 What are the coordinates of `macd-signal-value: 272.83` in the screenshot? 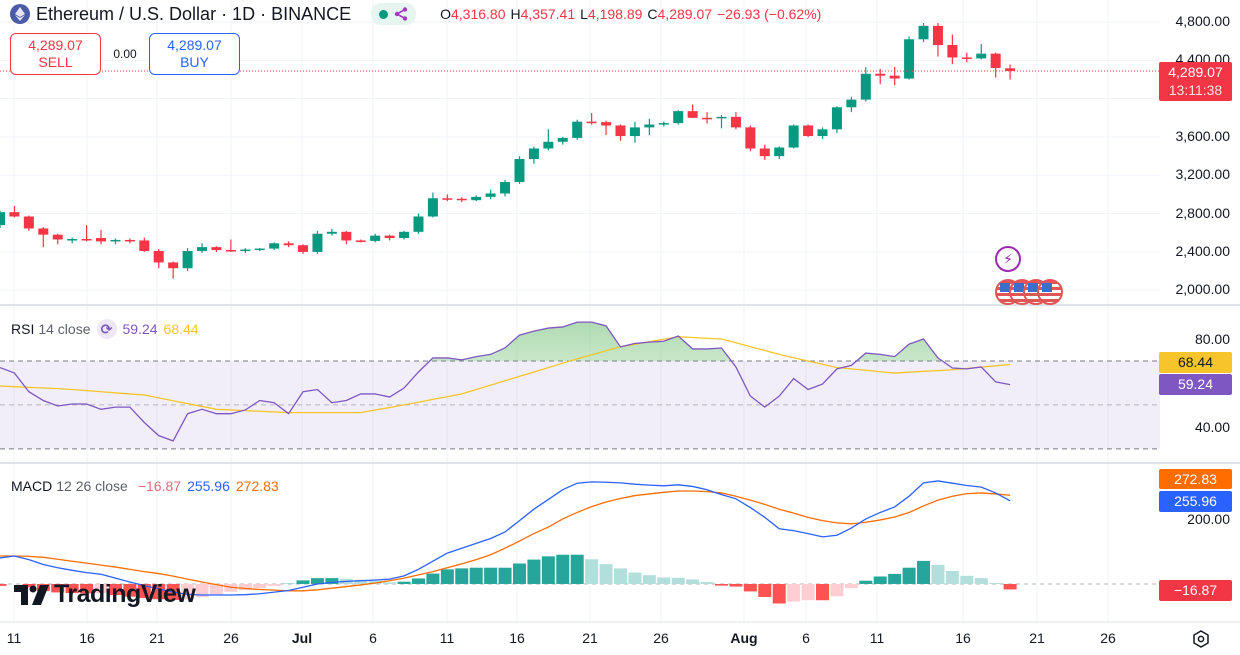 It's located at (257, 486).